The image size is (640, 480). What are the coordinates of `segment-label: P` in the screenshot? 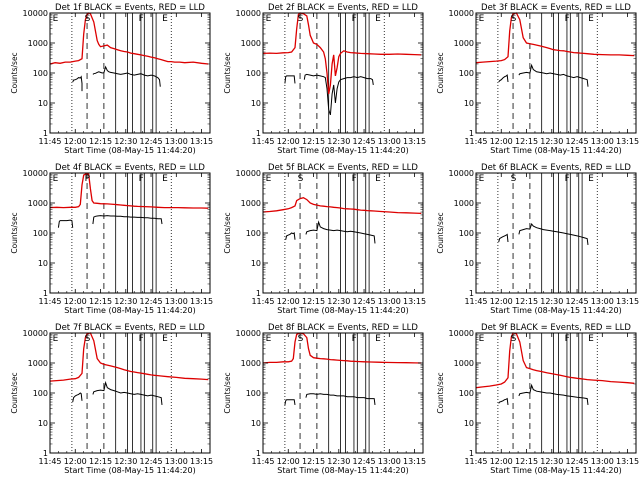 It's located at (88, 179).